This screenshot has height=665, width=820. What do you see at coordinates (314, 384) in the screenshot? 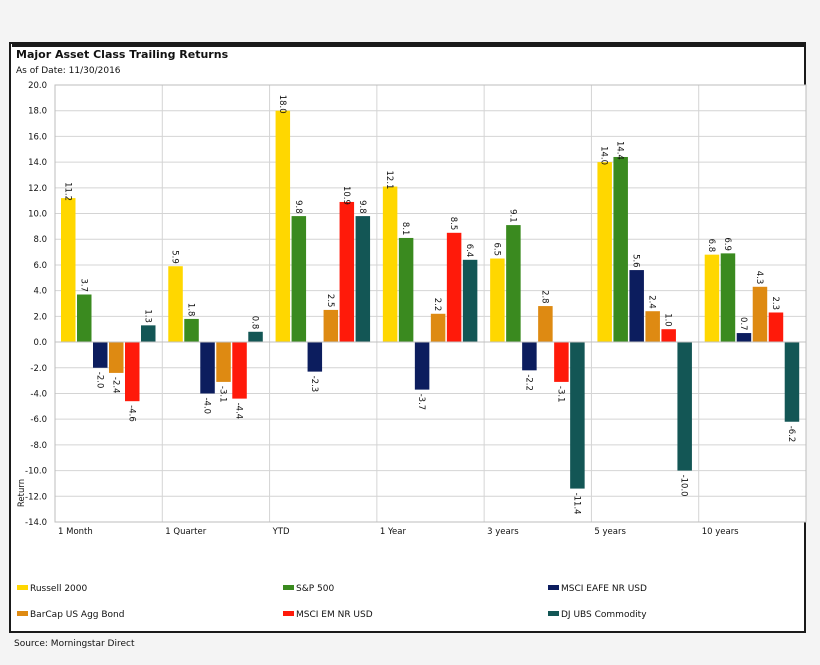
I see `bar-value-label: -2.3` at bounding box center [314, 384].